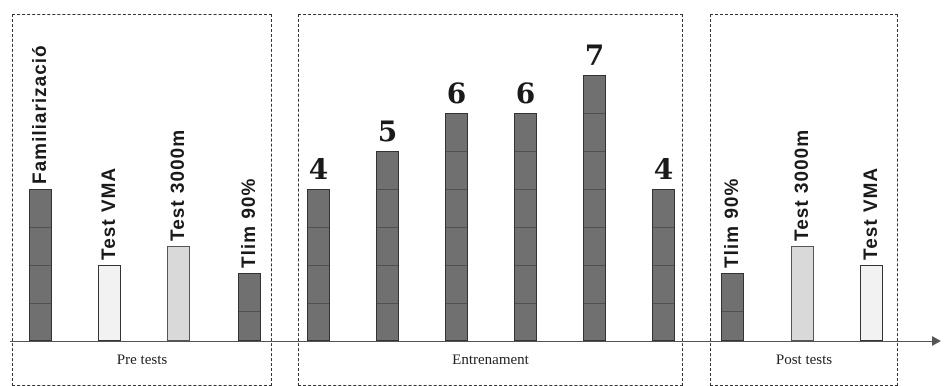  Describe the element at coordinates (936, 341) in the screenshot. I see `axis-arrow-icon` at that location.